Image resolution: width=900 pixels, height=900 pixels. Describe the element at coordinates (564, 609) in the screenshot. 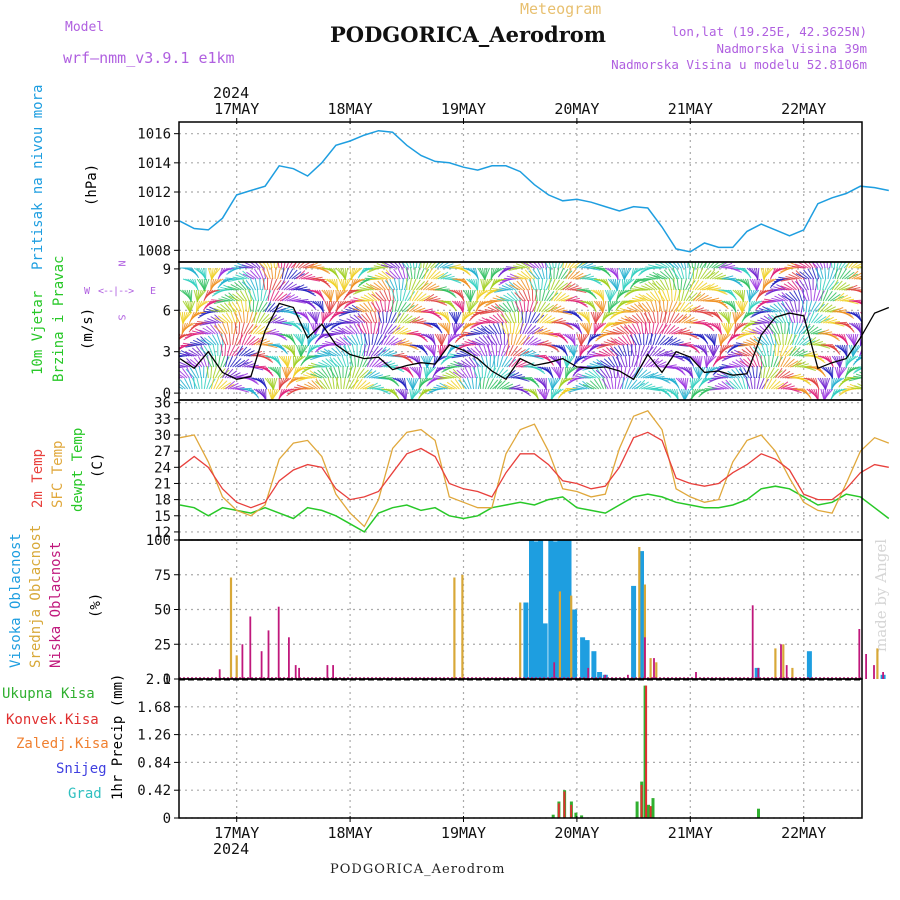

I see `cloud-high-bar` at that location.